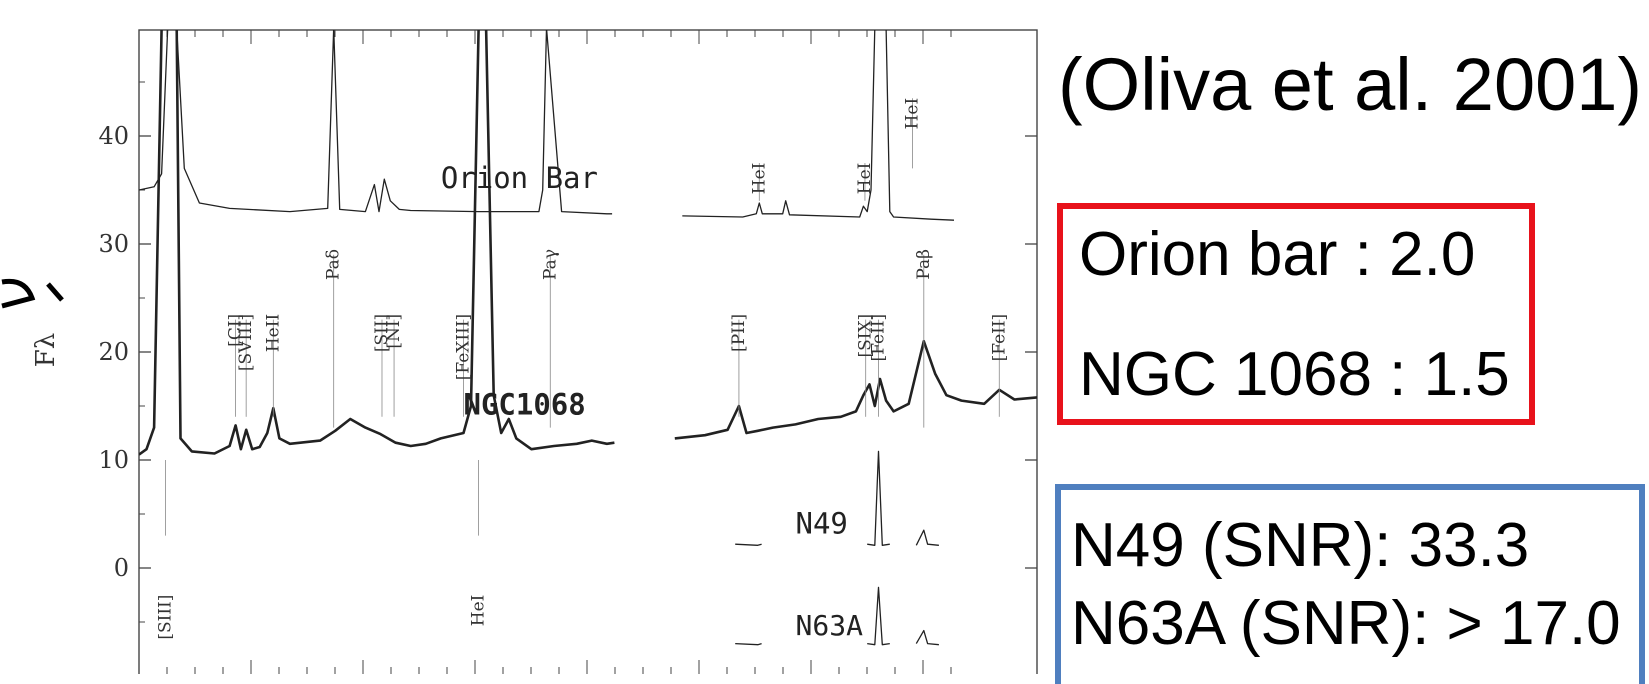 Image resolution: width=1649 pixels, height=684 pixels. I want to click on series-line-orion-bar, so click(818, 125).